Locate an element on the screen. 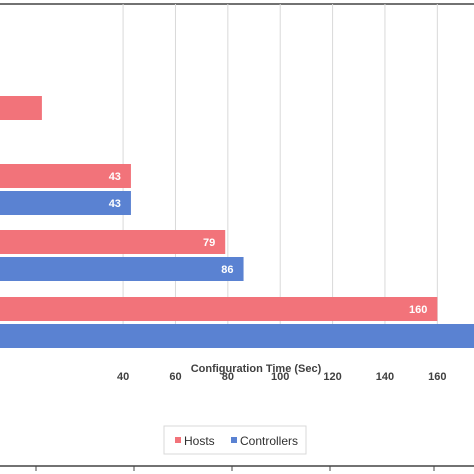 This screenshot has height=474, width=474. x-tick-label: 40 is located at coordinates (123, 377).